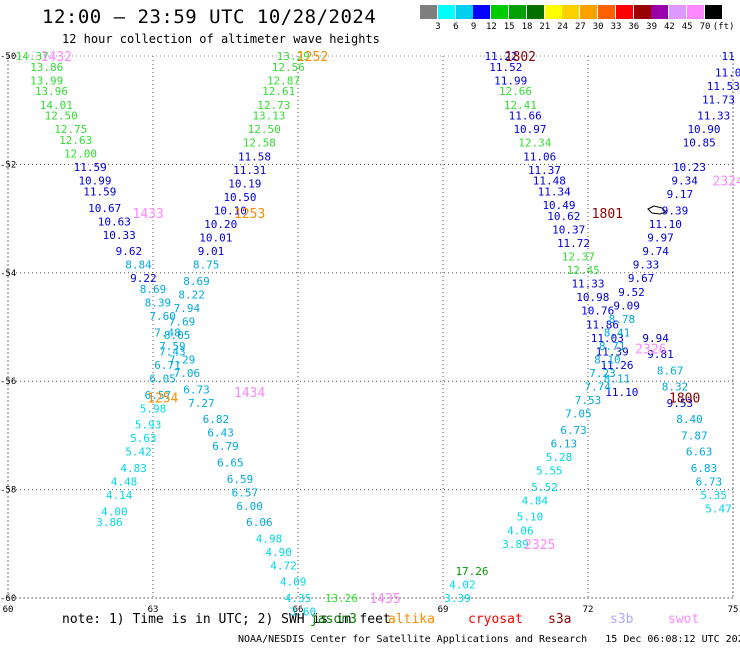 Image resolution: width=740 pixels, height=650 pixels. Describe the element at coordinates (167, 332) in the screenshot. I see `wave-height-value: 7.48` at that location.